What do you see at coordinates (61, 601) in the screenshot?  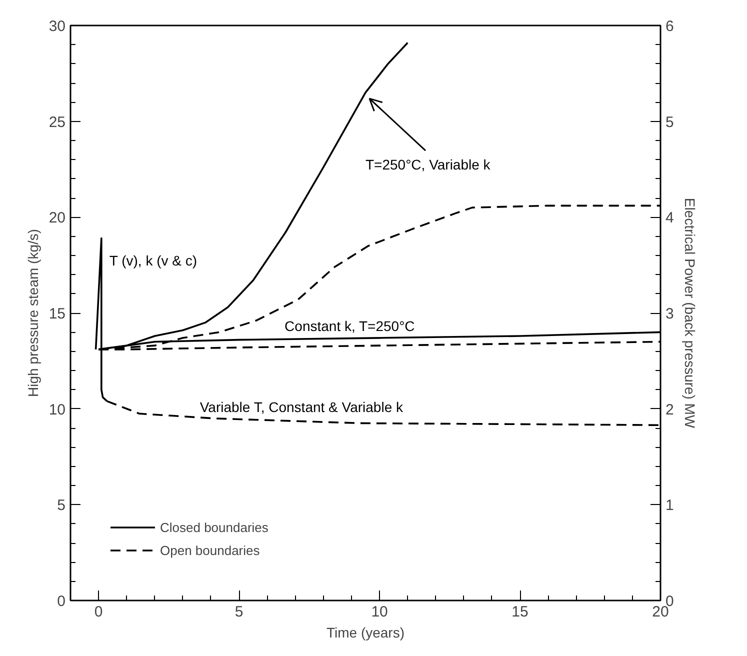 I see `y-tick-label: 0` at bounding box center [61, 601].